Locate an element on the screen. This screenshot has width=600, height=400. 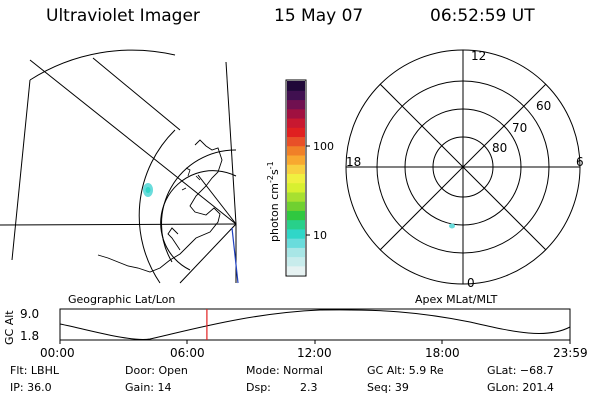
unit-label: photon cm is located at coordinates (274, 212).